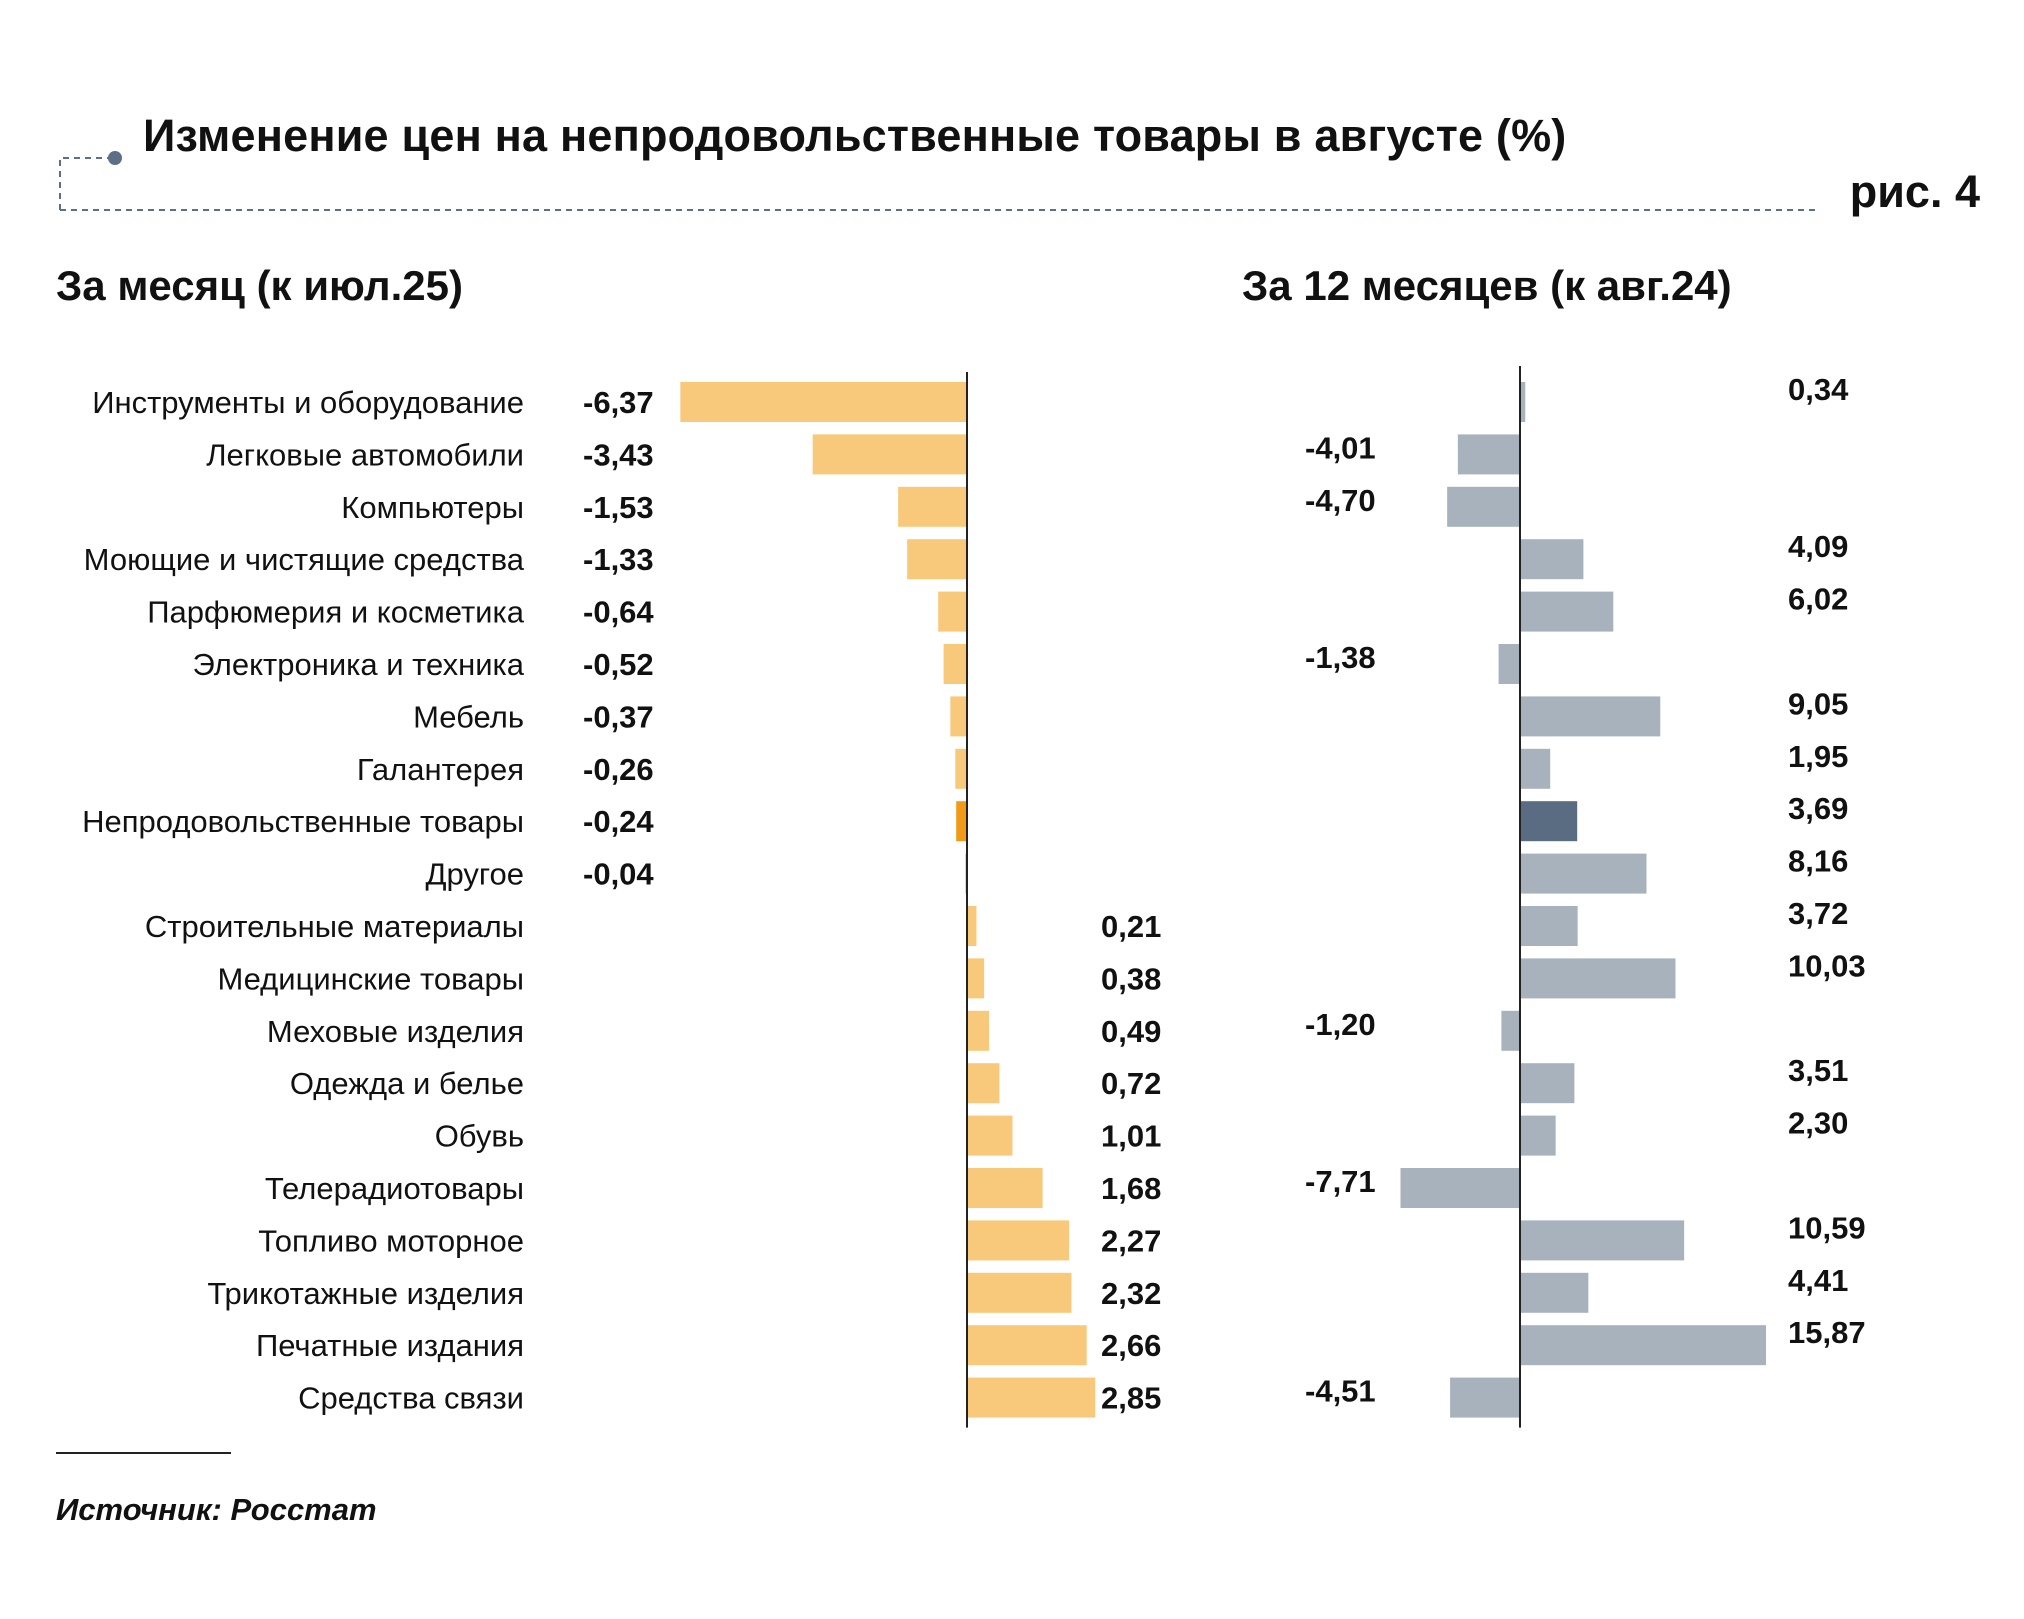  Describe the element at coordinates (618, 716) in the screenshot. I see `monthly-value-label: -0,37` at that location.